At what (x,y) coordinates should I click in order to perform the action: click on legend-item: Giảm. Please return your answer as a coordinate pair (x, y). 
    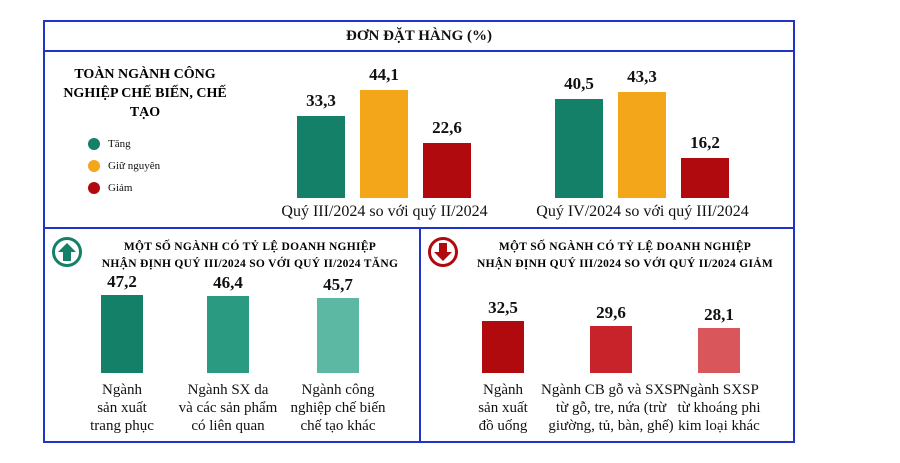
    Looking at the image, I should click on (110, 188).